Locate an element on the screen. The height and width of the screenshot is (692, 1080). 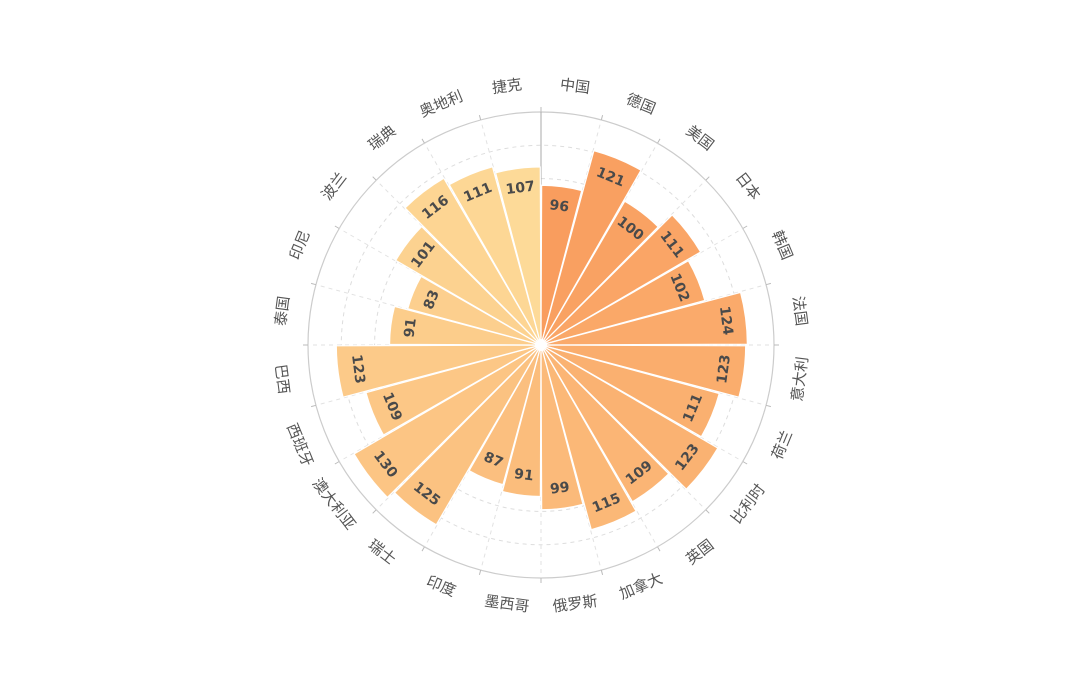
category-label: 意大利 is located at coordinates (800, 379).